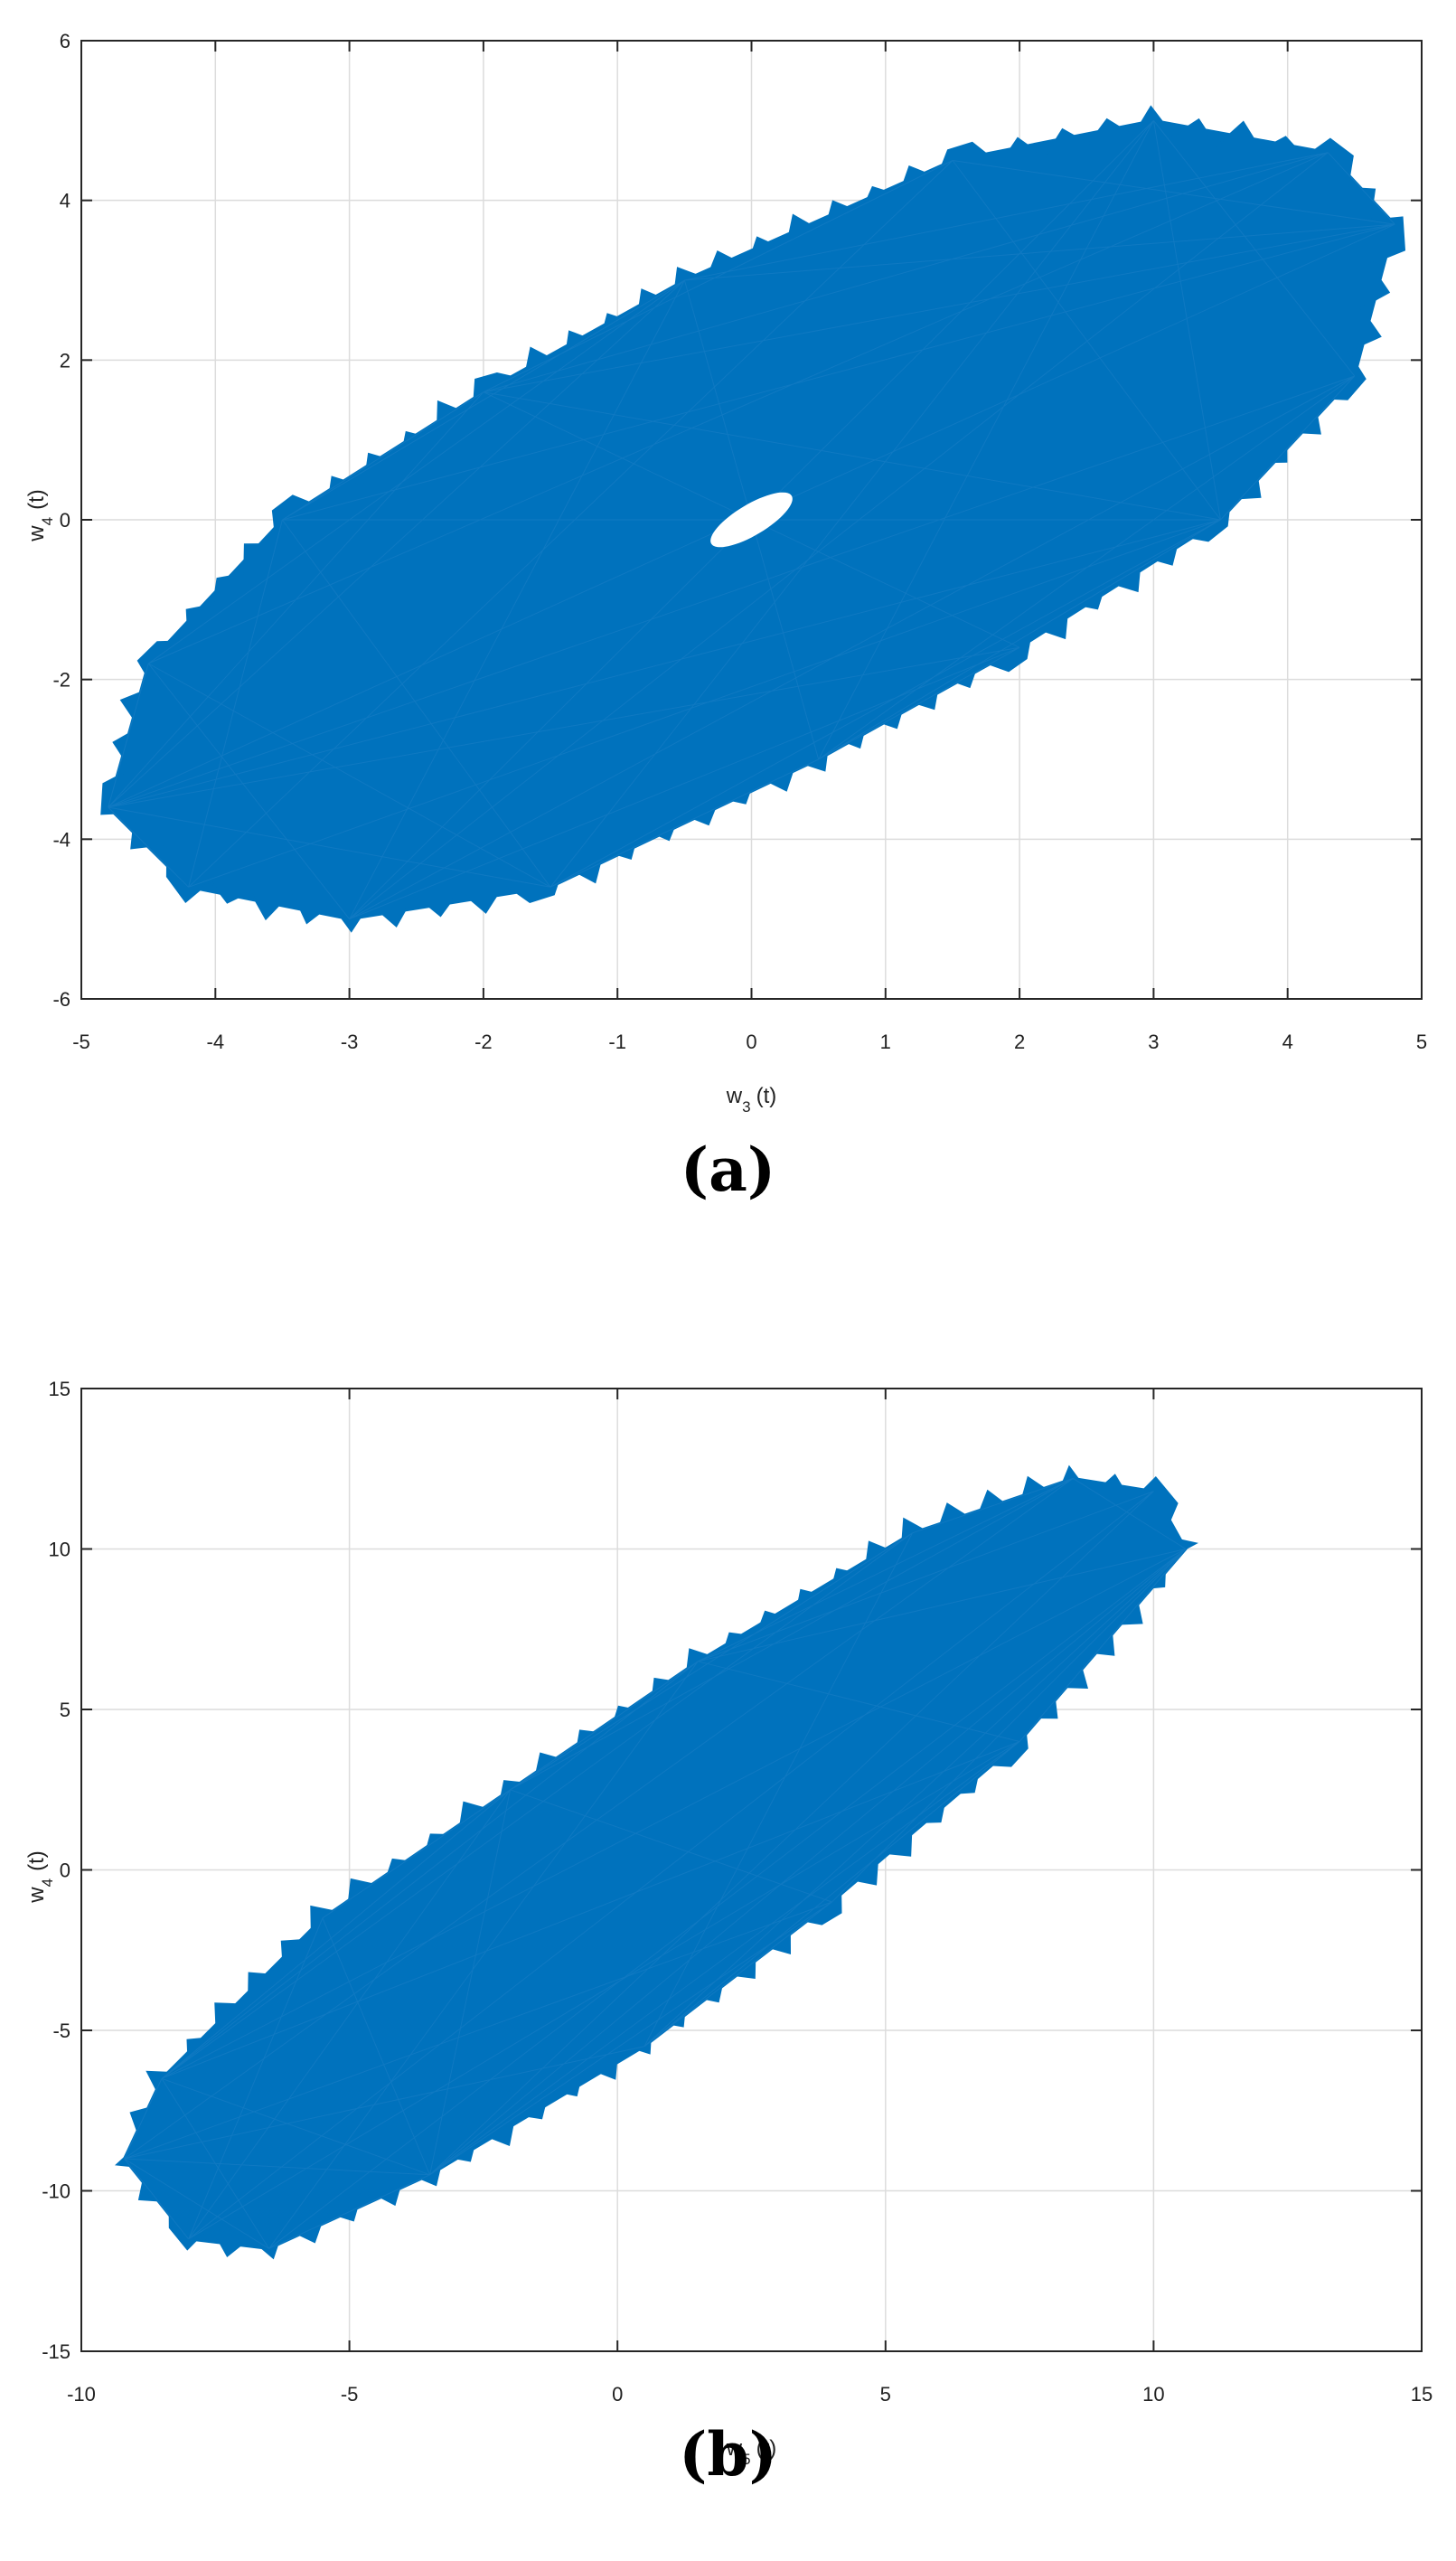 The height and width of the screenshot is (2561, 1456). Describe the element at coordinates (751, 2452) in the screenshot. I see `x-axis-title: w5 (t)` at that location.